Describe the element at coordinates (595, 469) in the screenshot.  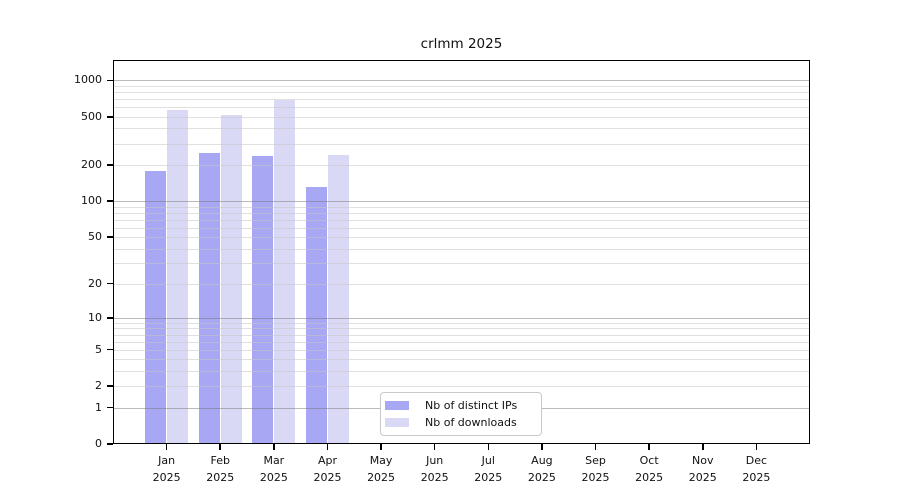
I see `x-axis-tick-label: Sep 2025` at that location.